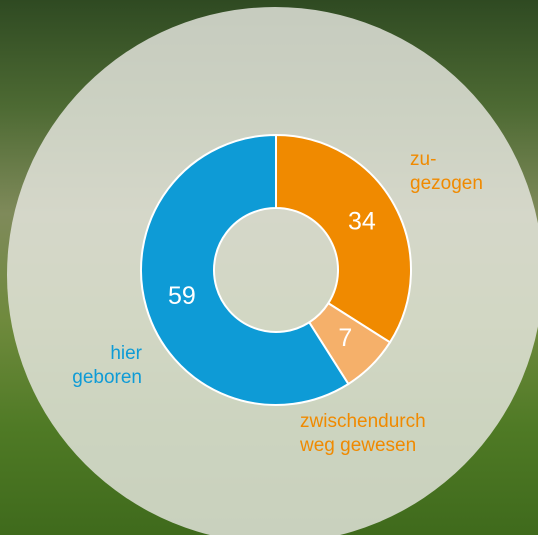 The width and height of the screenshot is (538, 535). I want to click on category-label: zwischendurch weg gewesen, so click(363, 433).